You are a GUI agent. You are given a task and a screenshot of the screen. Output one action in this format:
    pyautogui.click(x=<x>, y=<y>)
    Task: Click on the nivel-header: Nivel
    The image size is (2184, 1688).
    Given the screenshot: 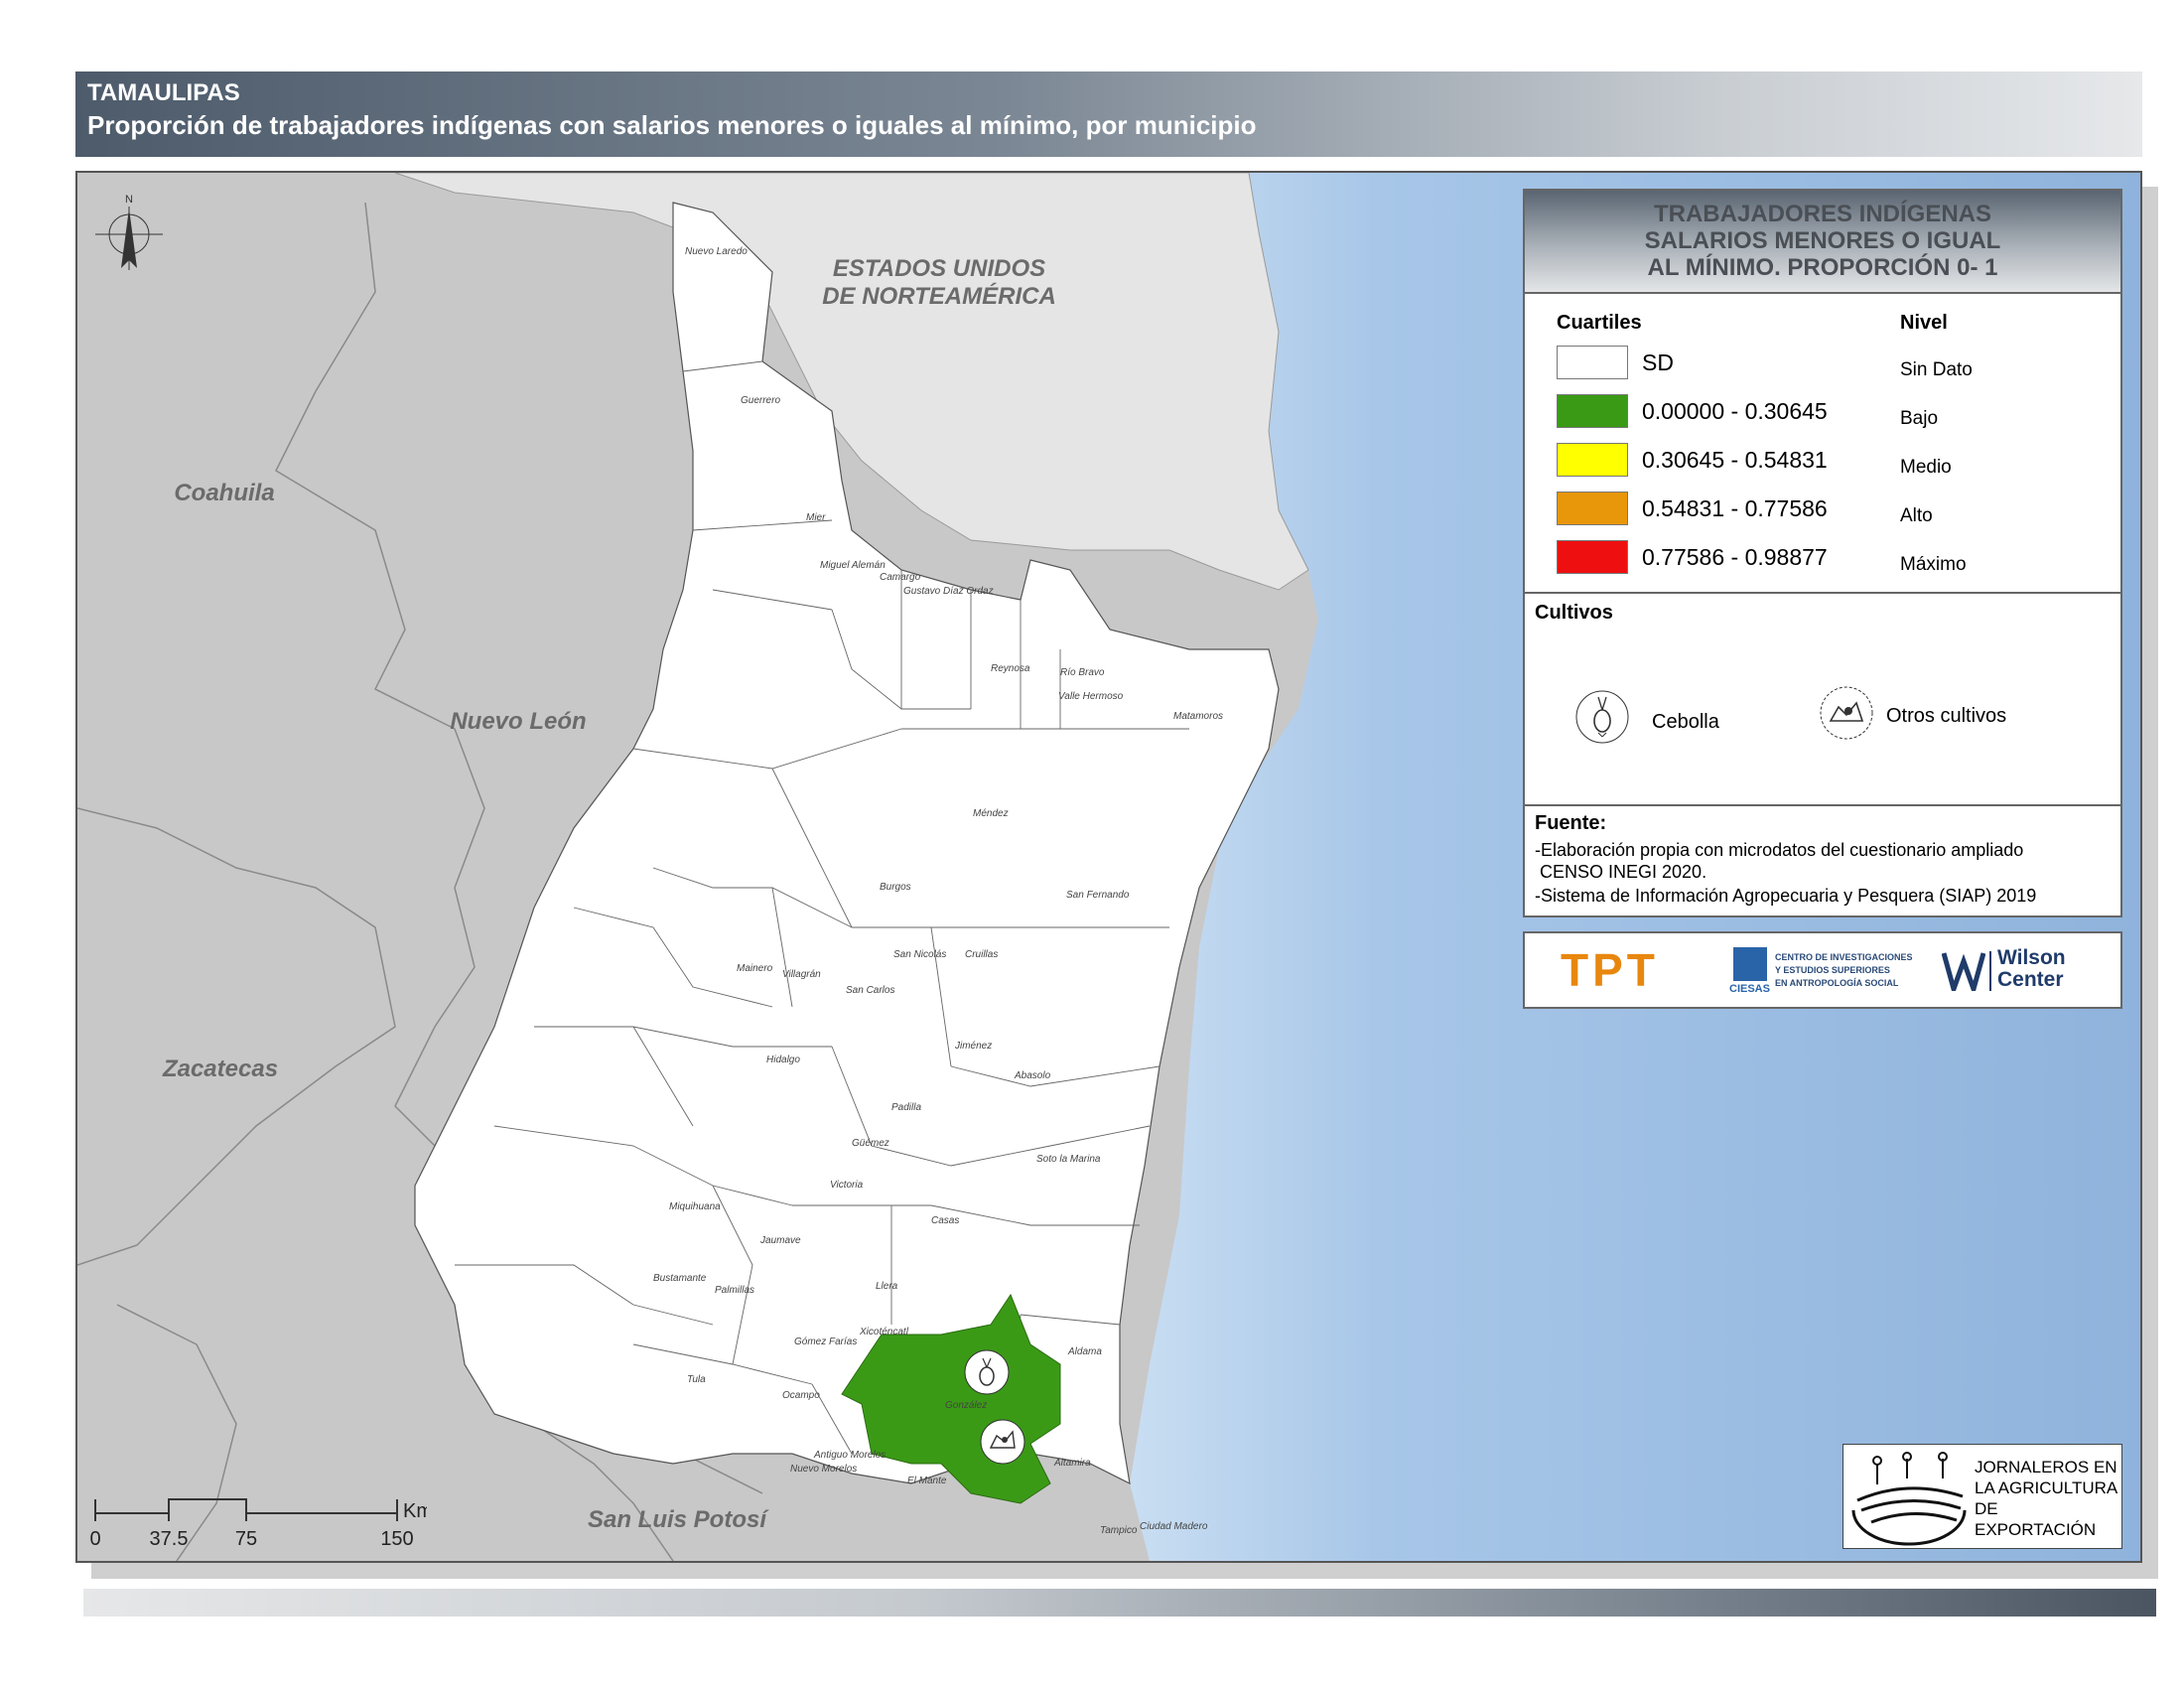 What is the action you would take?
    pyautogui.click(x=1924, y=323)
    